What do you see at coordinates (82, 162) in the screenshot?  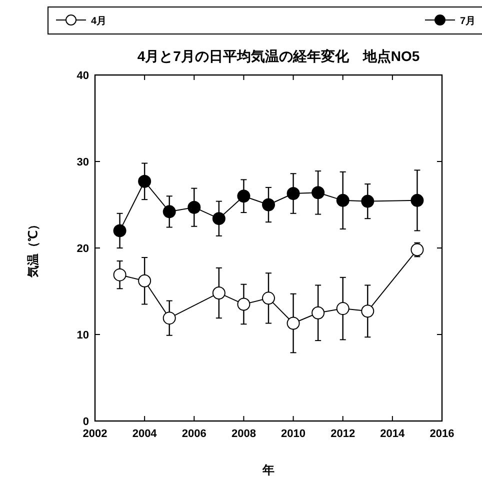 I see `y-tick-label: 30` at bounding box center [82, 162].